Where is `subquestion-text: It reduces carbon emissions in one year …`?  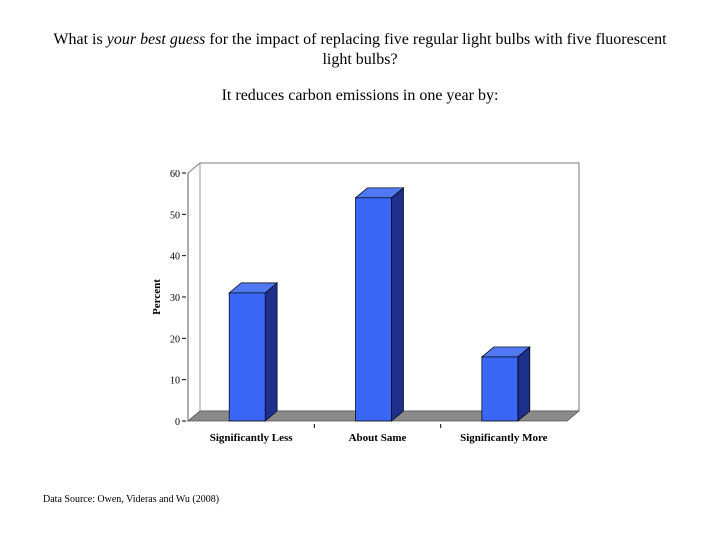
subquestion-text: It reduces carbon emissions in one year … is located at coordinates (360, 95).